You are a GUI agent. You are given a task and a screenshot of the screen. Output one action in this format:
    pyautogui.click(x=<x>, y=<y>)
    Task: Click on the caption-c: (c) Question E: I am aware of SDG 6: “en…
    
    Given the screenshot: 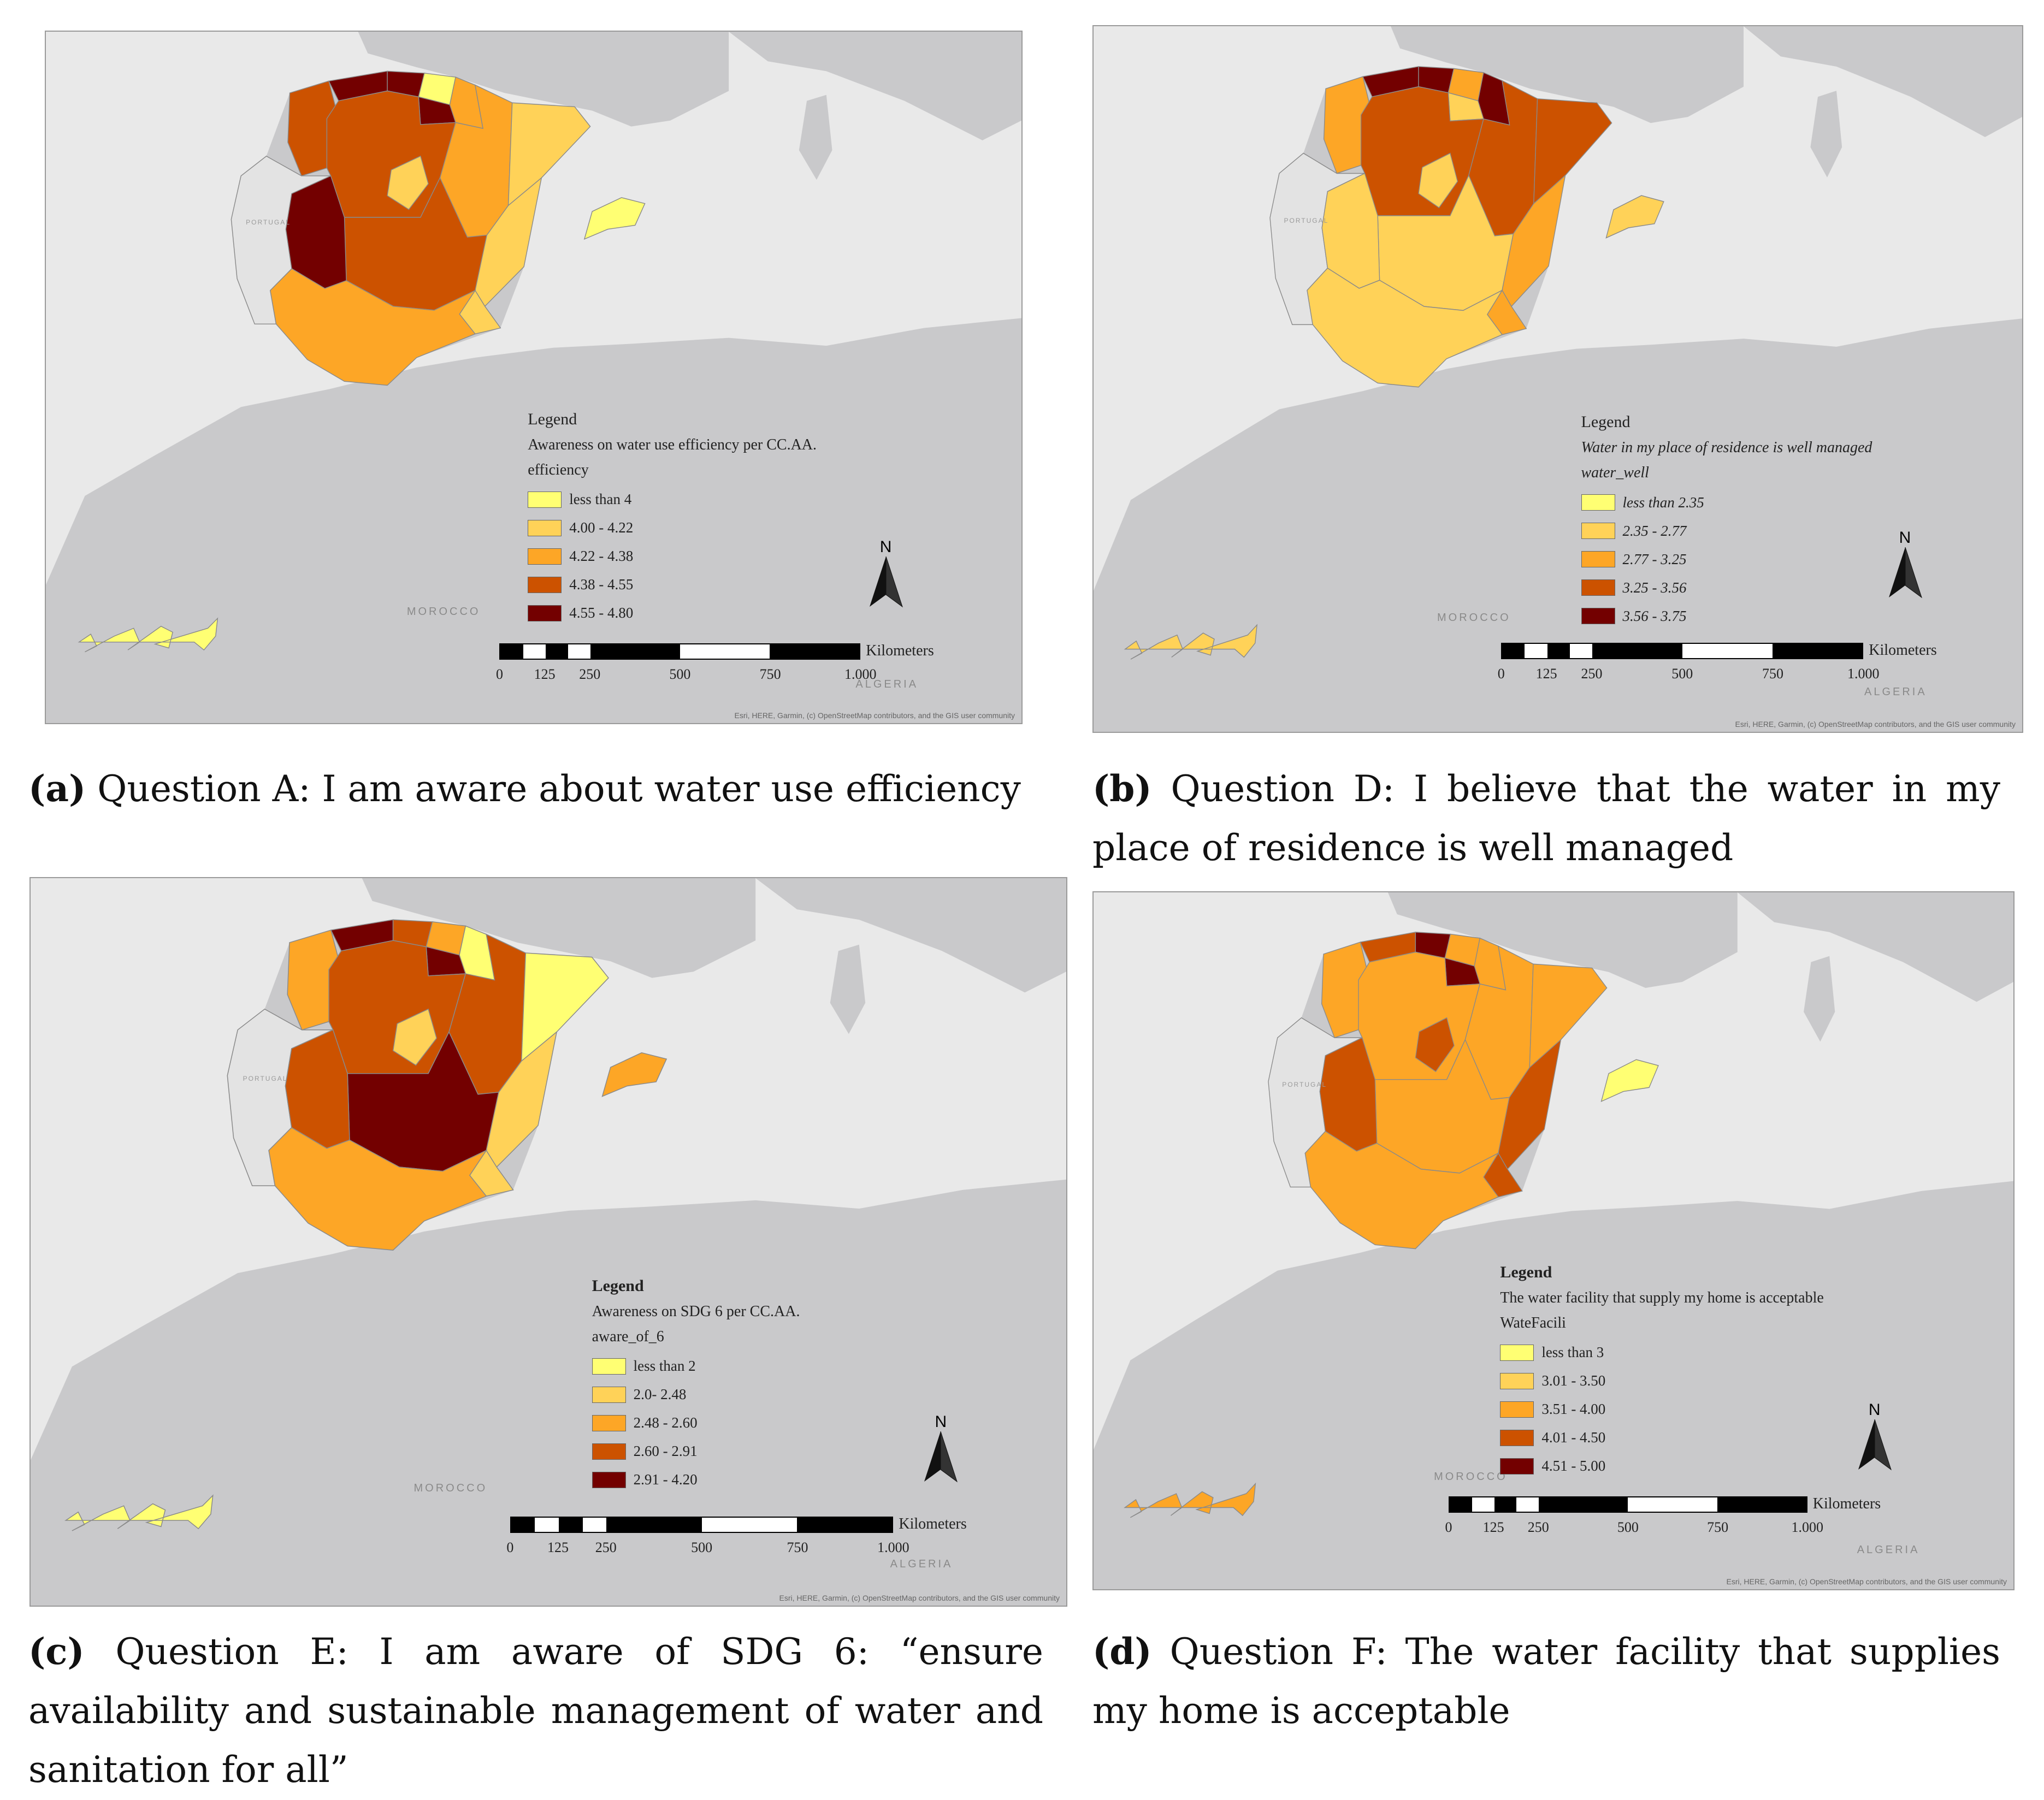 What is the action you would take?
    pyautogui.click(x=535, y=1710)
    